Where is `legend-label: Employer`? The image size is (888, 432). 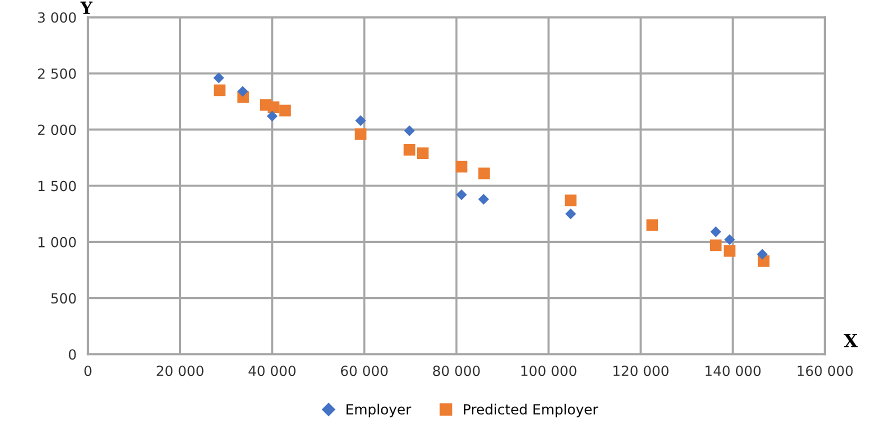
legend-label: Employer is located at coordinates (379, 411).